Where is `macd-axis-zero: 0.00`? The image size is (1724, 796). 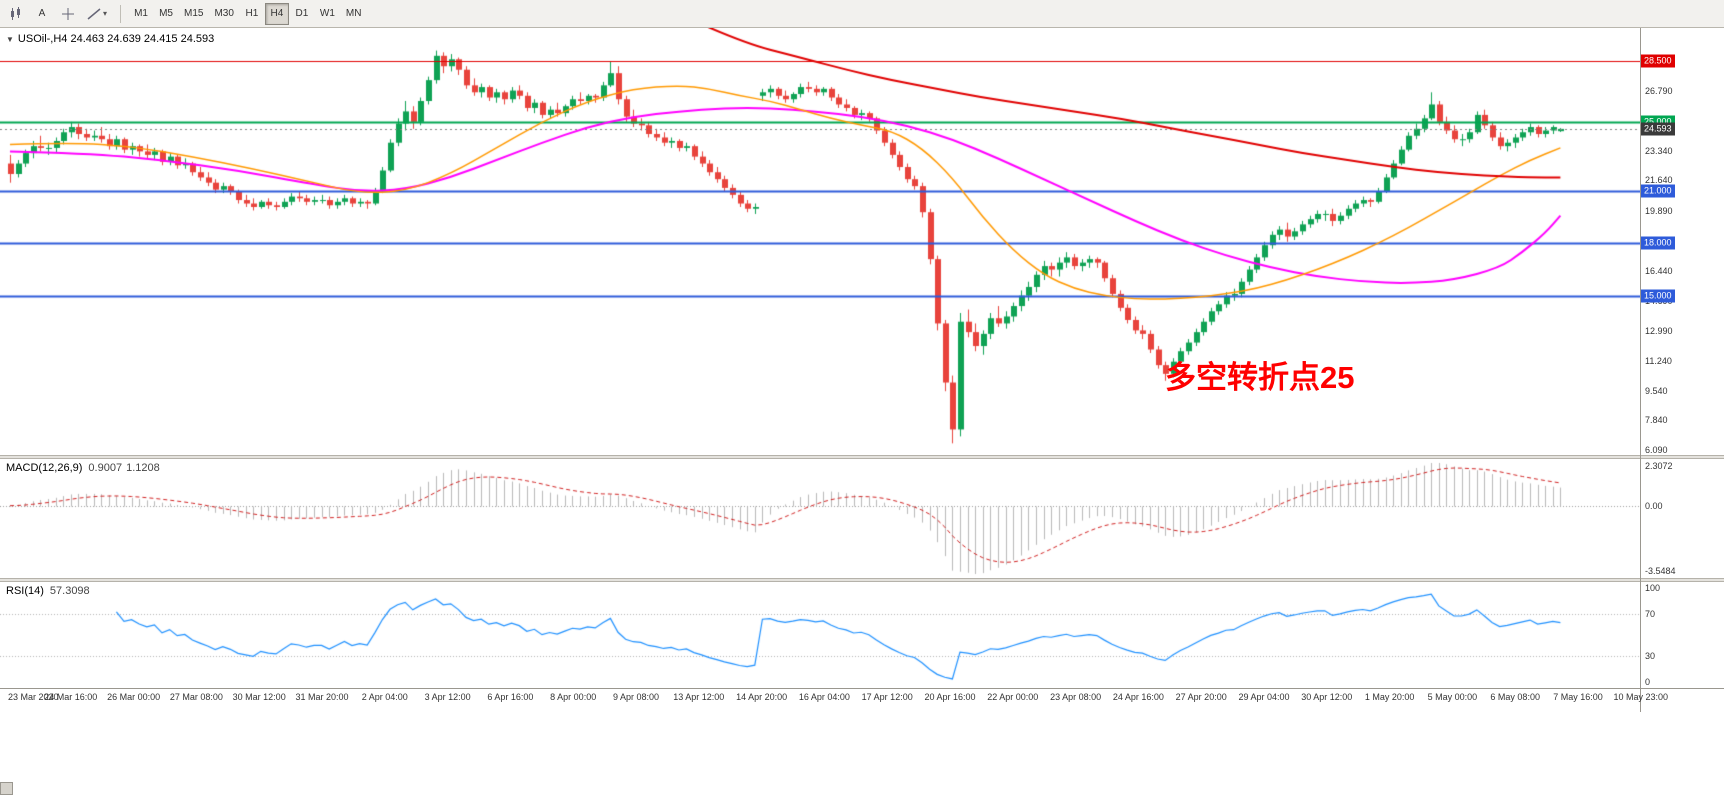 macd-axis-zero: 0.00 is located at coordinates (1654, 505).